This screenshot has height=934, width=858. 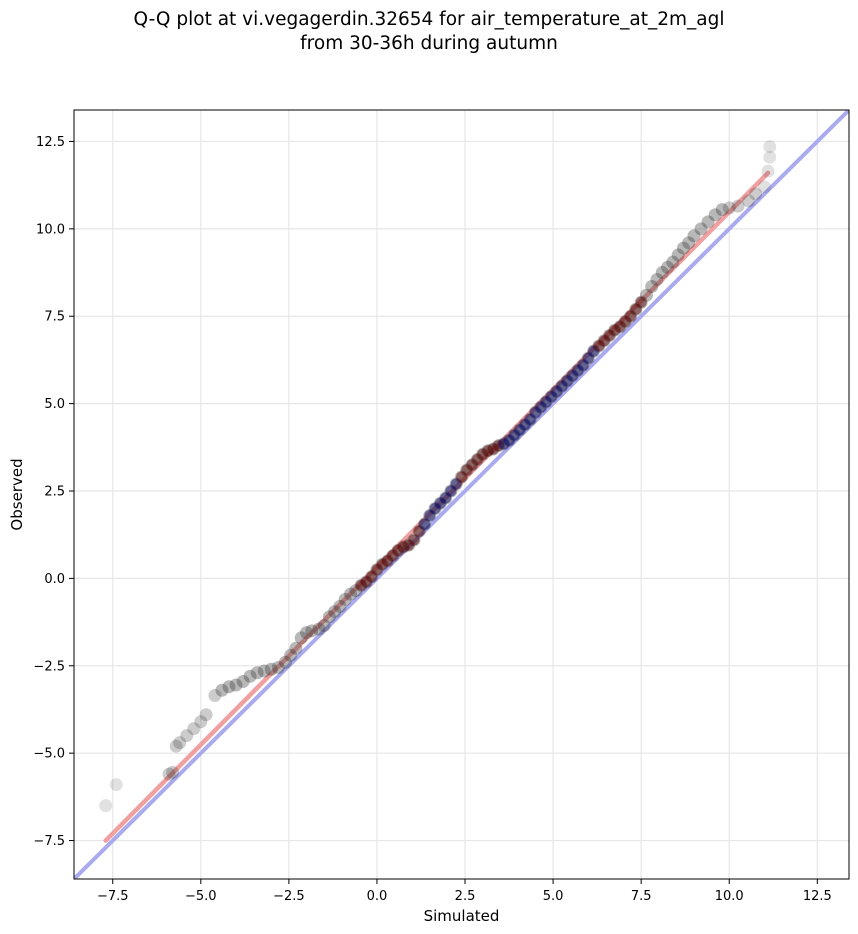 I want to click on x-axis-ticks: −7.5 −5.0 −2.5 0.0 2.5 5.0 7.5 10.0 12.5, so click(x=464, y=891).